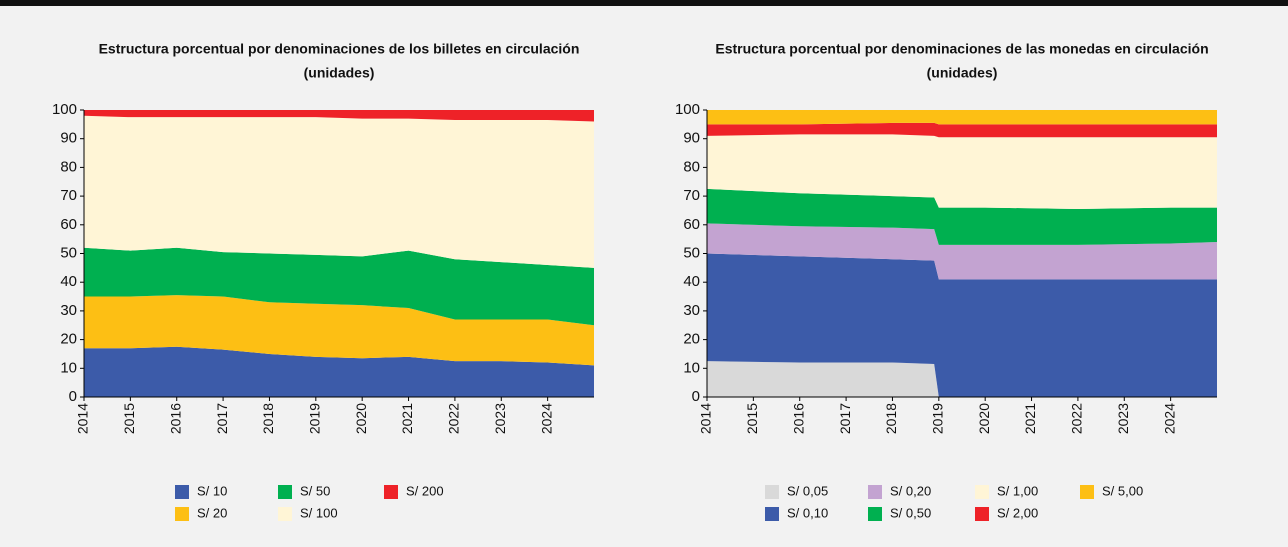 The image size is (1288, 547). I want to click on legend-label: S/ 0,05, so click(807, 490).